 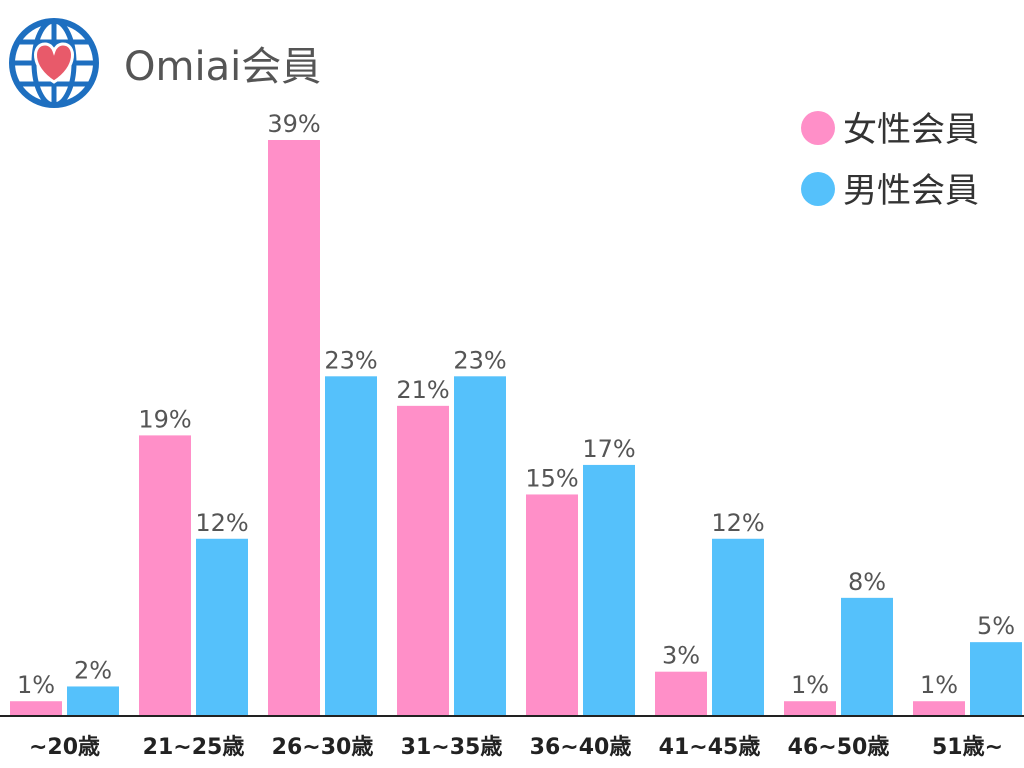 I want to click on value-label-male-2: 23%, so click(x=350, y=360).